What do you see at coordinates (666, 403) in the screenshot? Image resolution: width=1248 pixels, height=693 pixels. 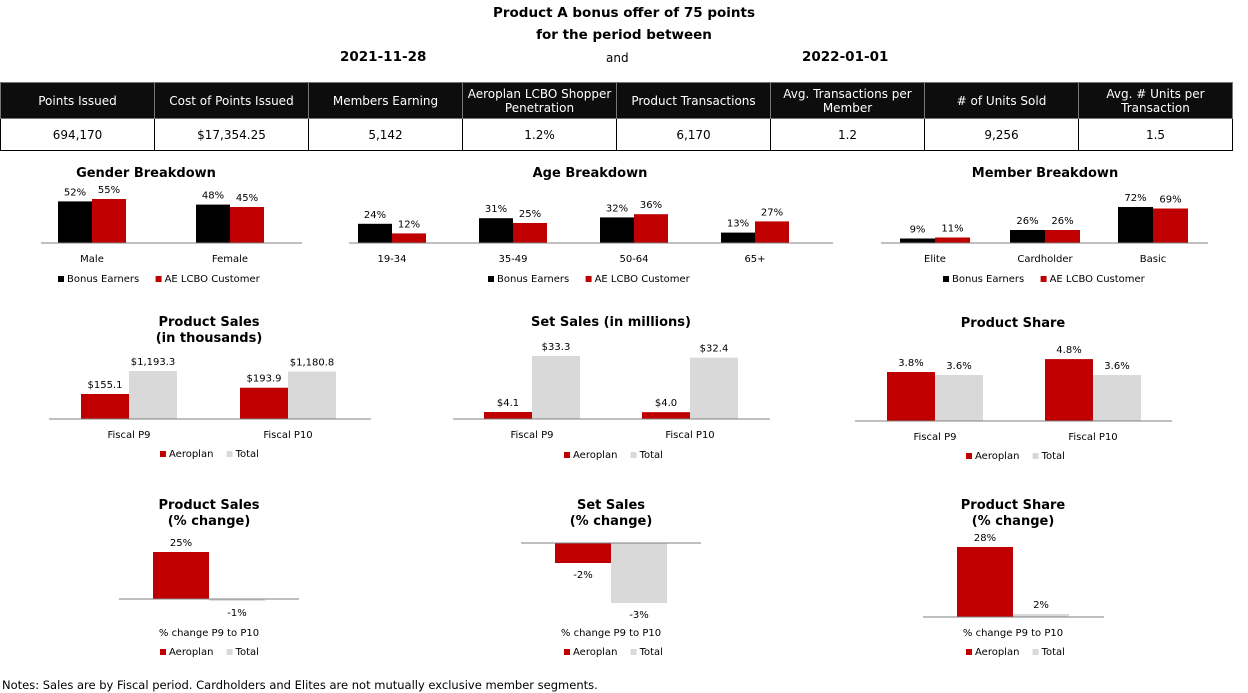 I see `data-label: $4.0` at bounding box center [666, 403].